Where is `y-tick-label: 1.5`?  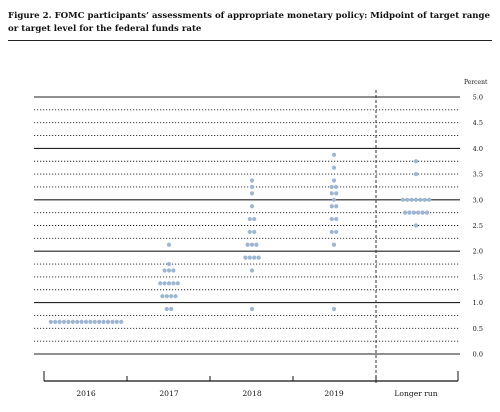 y-tick-label: 1.5 is located at coordinates (478, 277).